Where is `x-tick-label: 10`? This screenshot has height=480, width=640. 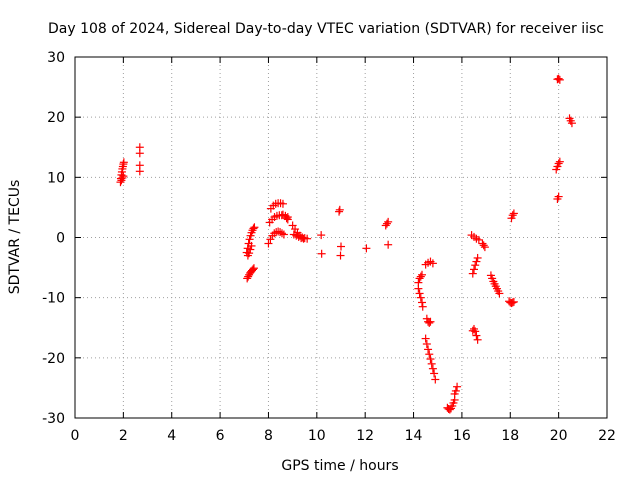 x-tick-label: 10 is located at coordinates (317, 436).